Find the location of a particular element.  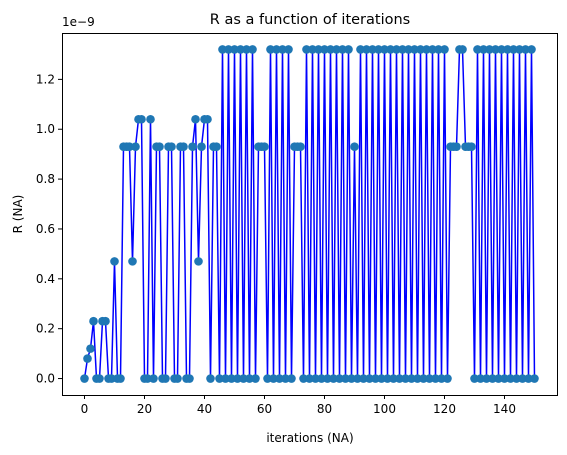

y-tick-label: 0.6 is located at coordinates (45, 229).